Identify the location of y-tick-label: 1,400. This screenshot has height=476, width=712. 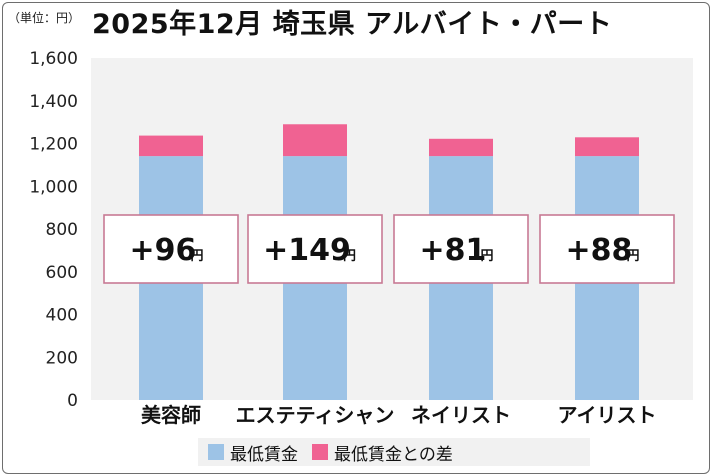
(53, 102).